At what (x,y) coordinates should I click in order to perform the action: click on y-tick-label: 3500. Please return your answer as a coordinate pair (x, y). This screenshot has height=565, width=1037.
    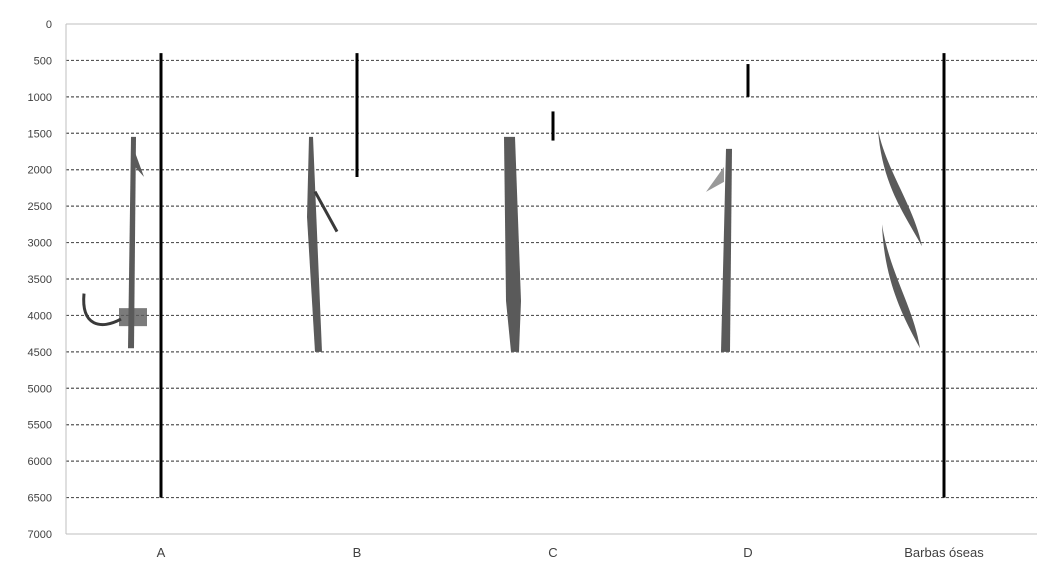
    Looking at the image, I should click on (40, 280).